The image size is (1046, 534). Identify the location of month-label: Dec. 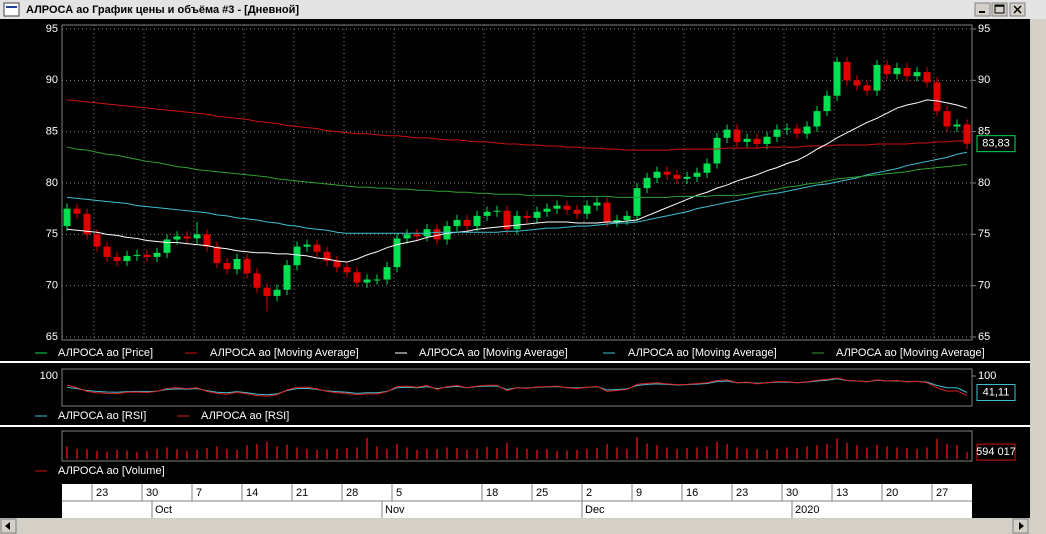
(595, 510).